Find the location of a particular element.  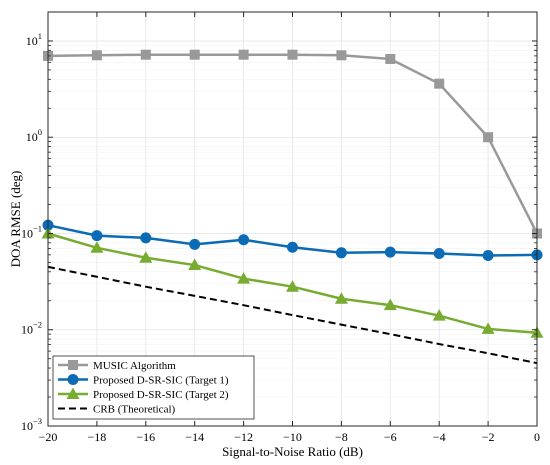

y-tick-exponent: −2 is located at coordinates (37, 325).